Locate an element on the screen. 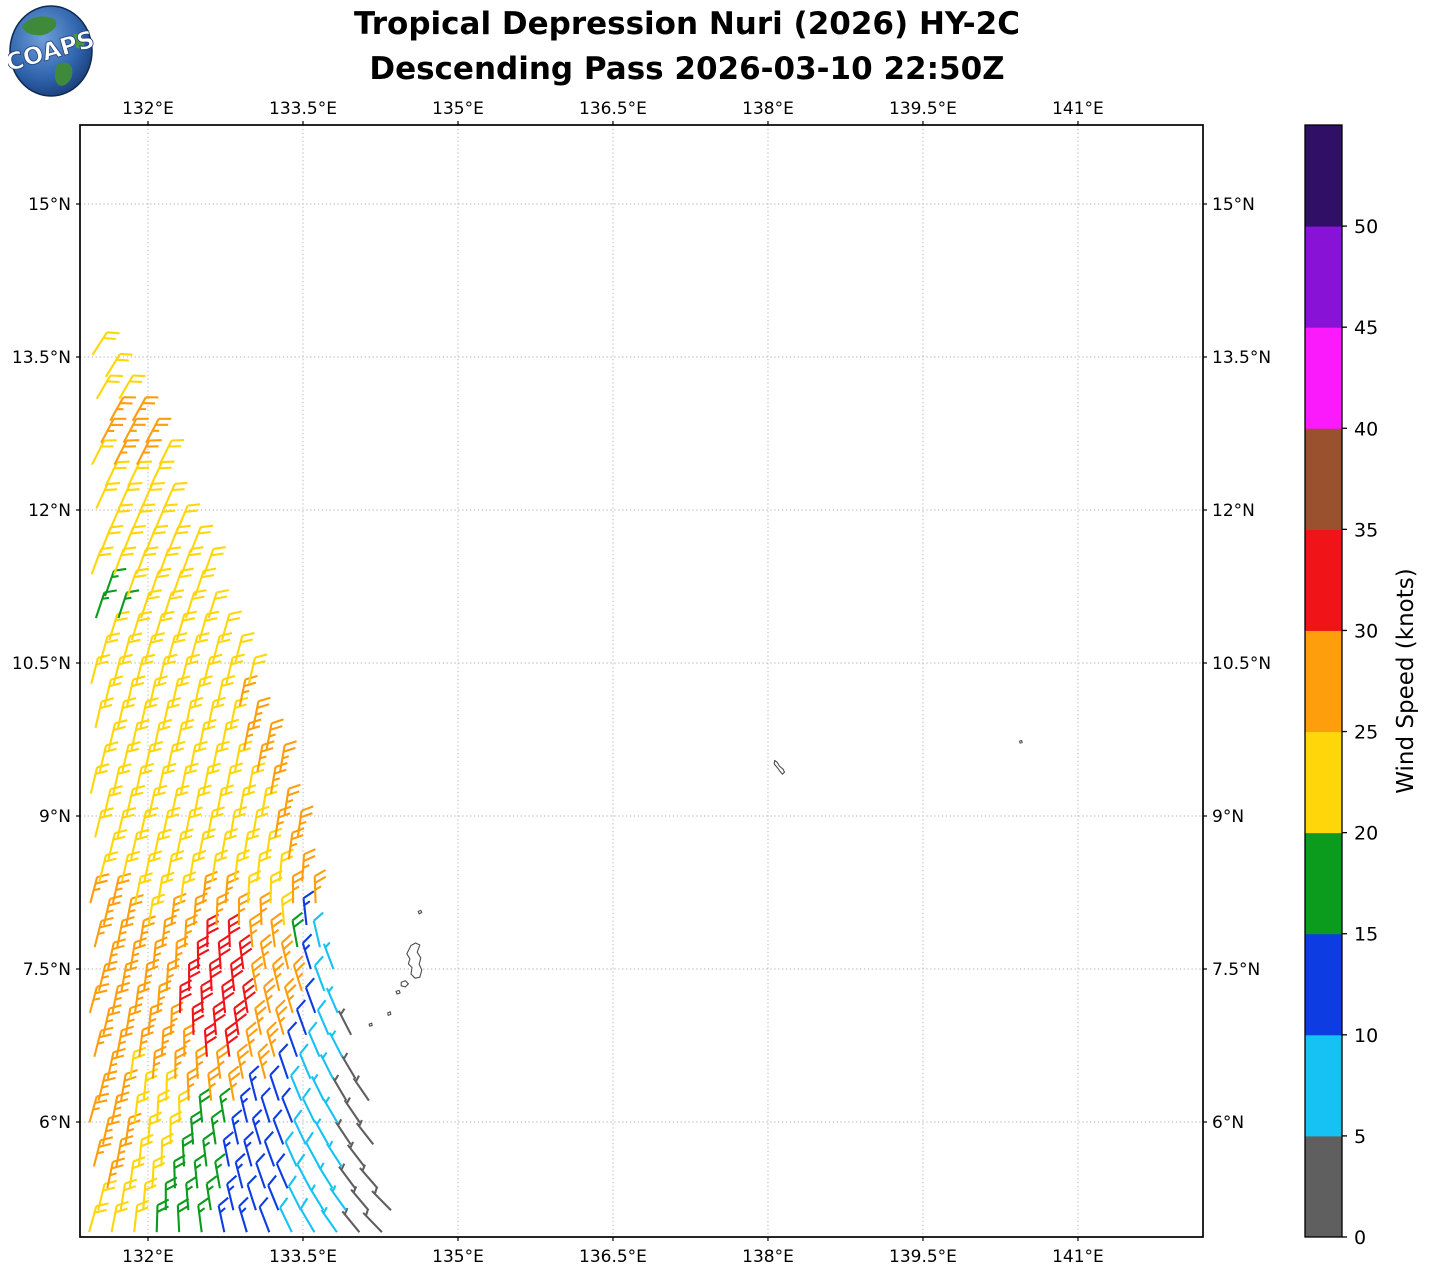 The image size is (1442, 1264). colorbar-frame is located at coordinates (1323, 681).